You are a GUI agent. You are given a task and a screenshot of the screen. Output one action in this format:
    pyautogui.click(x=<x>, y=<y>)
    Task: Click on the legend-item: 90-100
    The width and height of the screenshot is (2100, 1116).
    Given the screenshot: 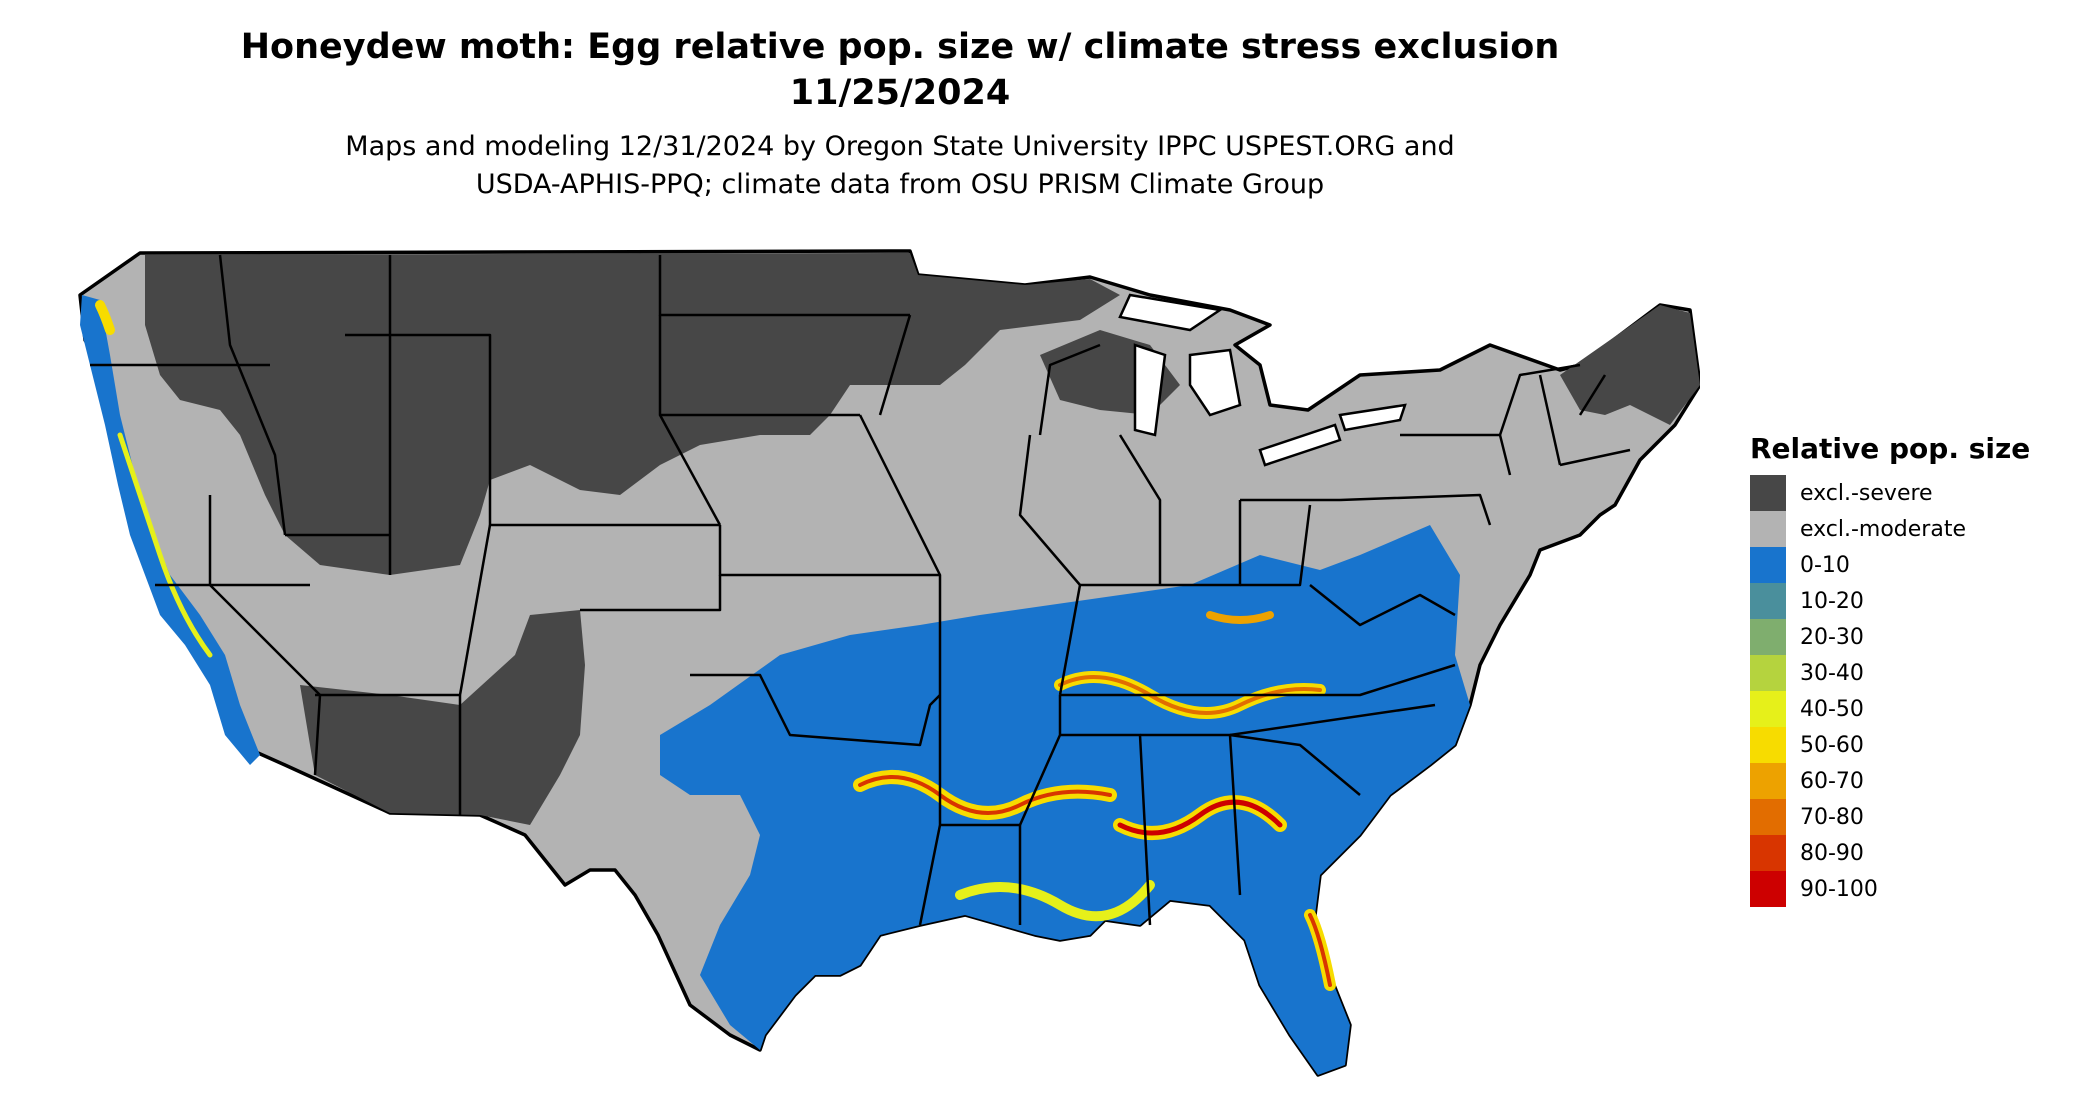 What is the action you would take?
    pyautogui.click(x=1890, y=889)
    